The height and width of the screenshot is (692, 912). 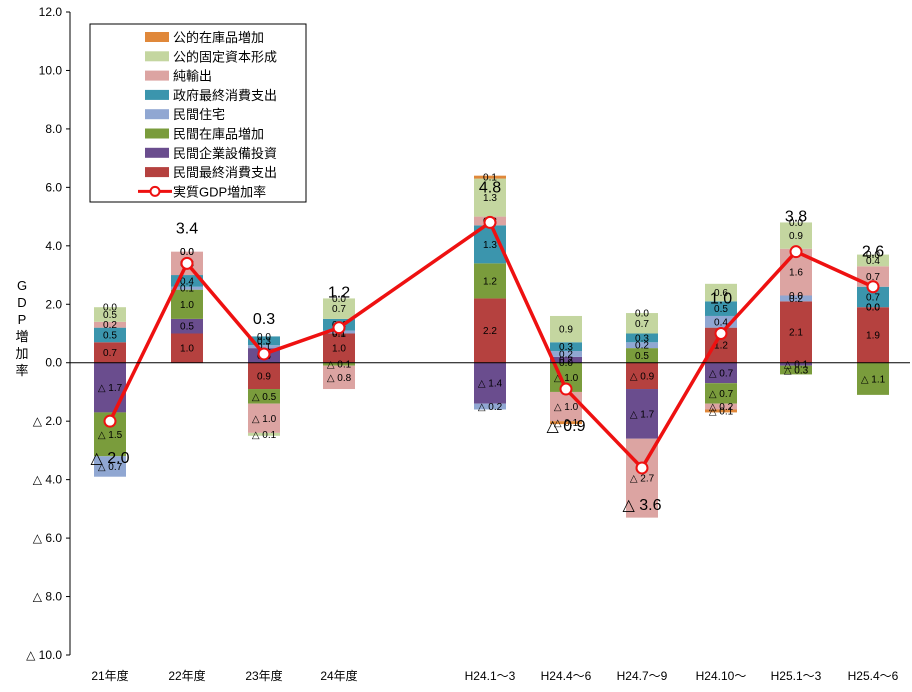 What do you see at coordinates (48, 597) in the screenshot?
I see `y-tick-label: △ 8.0` at bounding box center [48, 597].